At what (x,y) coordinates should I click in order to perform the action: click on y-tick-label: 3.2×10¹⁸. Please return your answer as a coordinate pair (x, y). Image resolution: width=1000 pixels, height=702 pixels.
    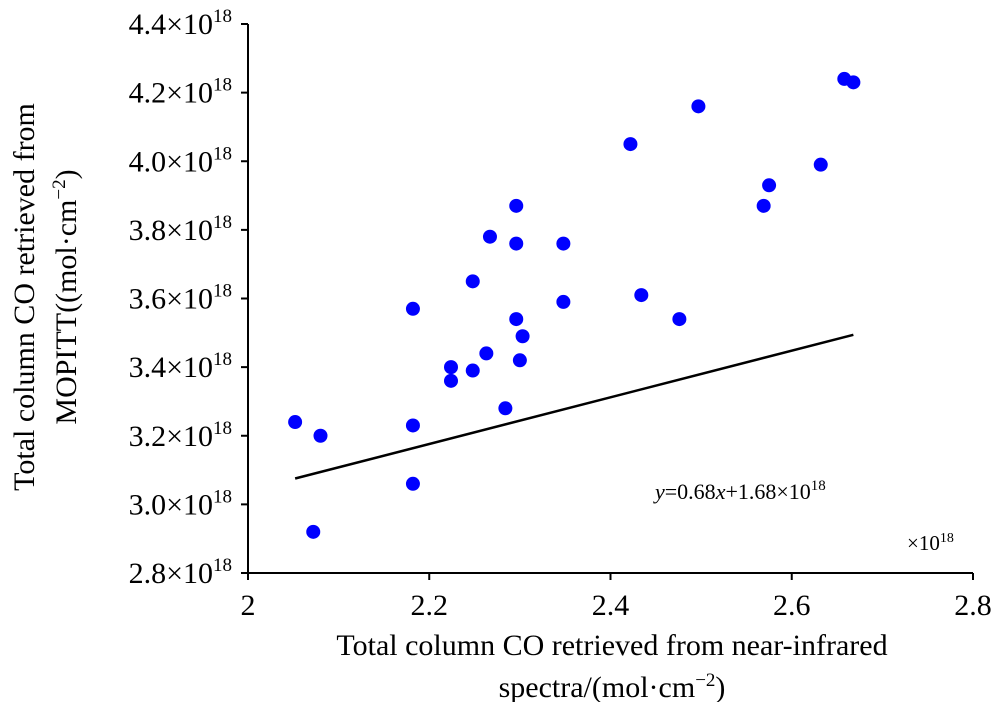
    Looking at the image, I should click on (180, 435).